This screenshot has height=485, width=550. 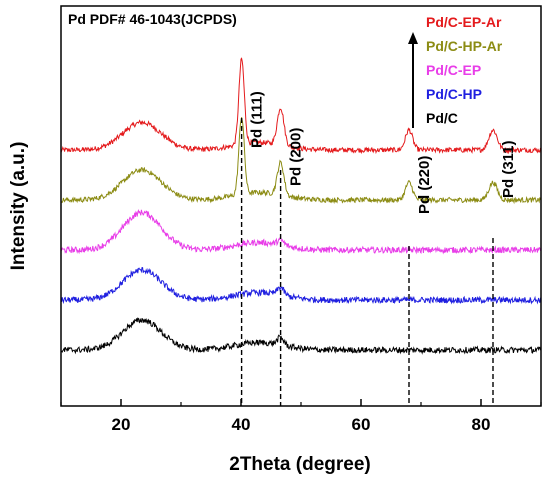 What do you see at coordinates (361, 424) in the screenshot?
I see `x-tick-label: 60` at bounding box center [361, 424].